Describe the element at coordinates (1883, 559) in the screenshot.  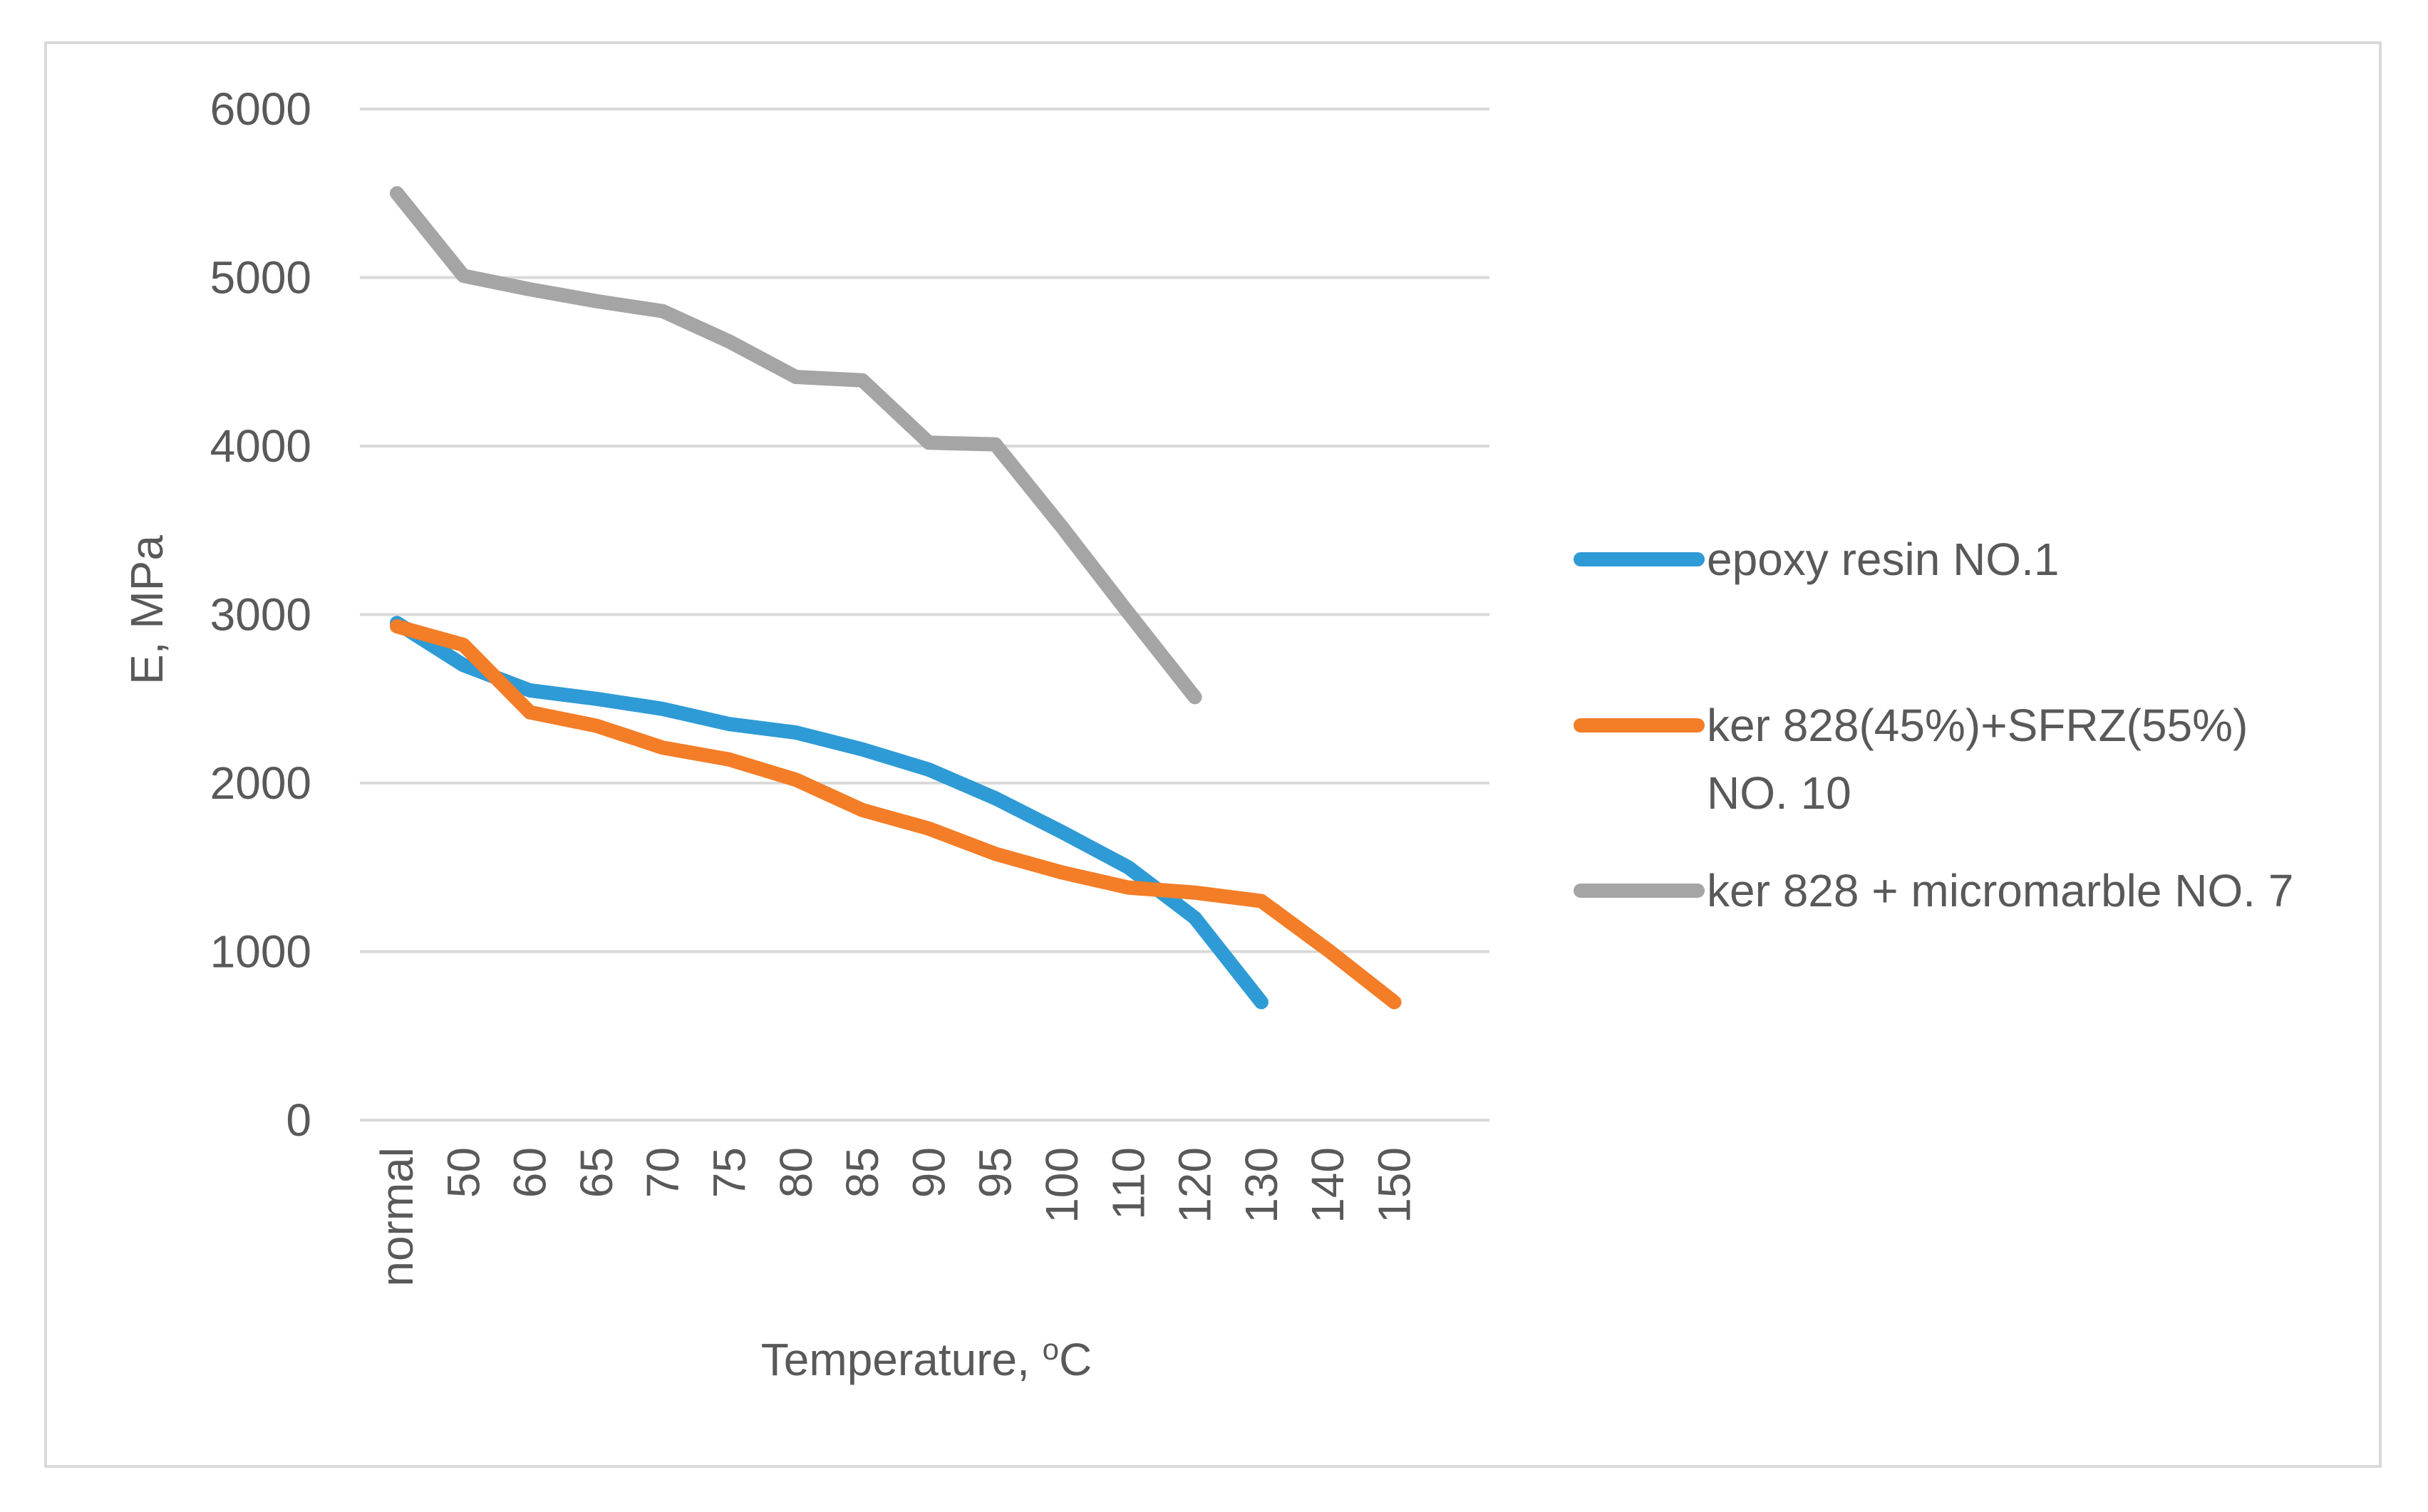
I see `legend-label: epoxy resin NO.1` at that location.